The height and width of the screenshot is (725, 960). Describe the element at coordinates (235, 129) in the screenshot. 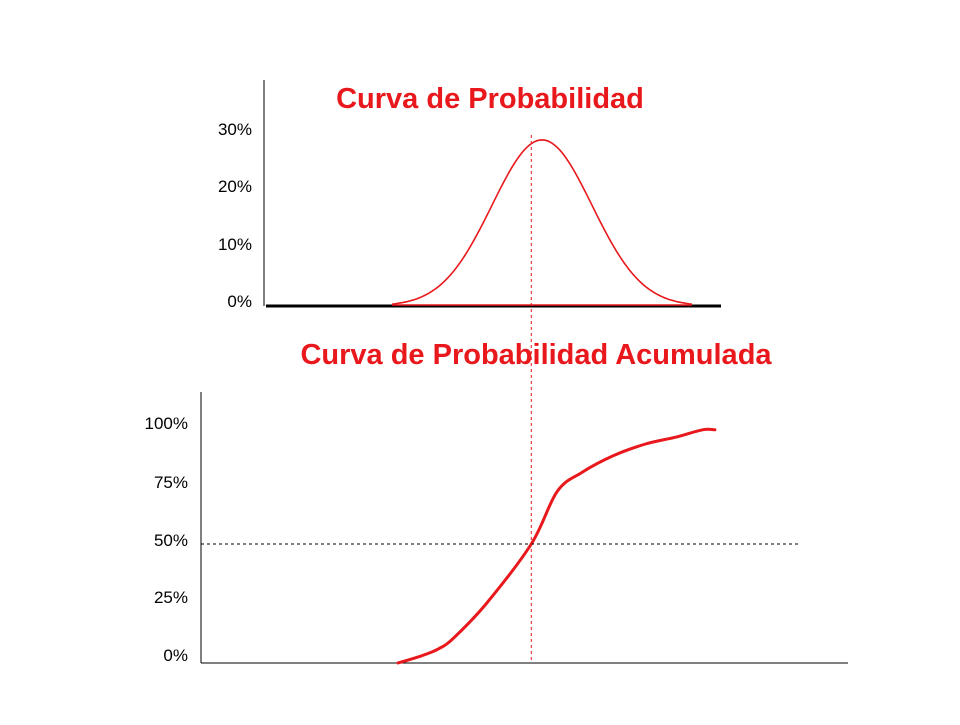

I see `top-tick-label: 30%` at that location.